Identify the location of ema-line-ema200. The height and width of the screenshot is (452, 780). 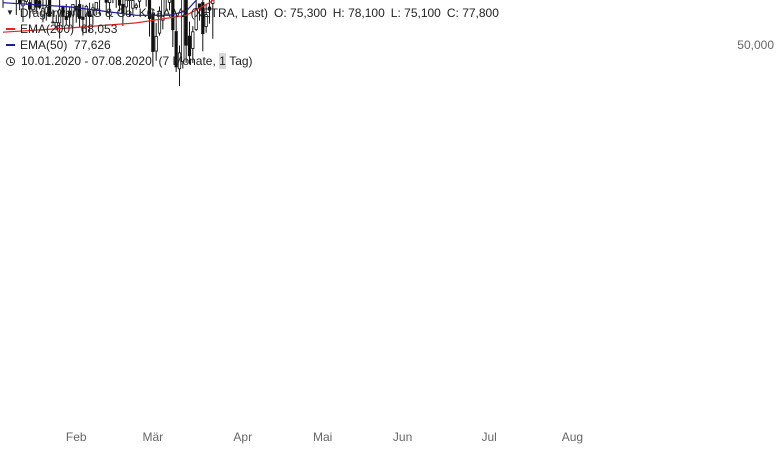
(108, 16).